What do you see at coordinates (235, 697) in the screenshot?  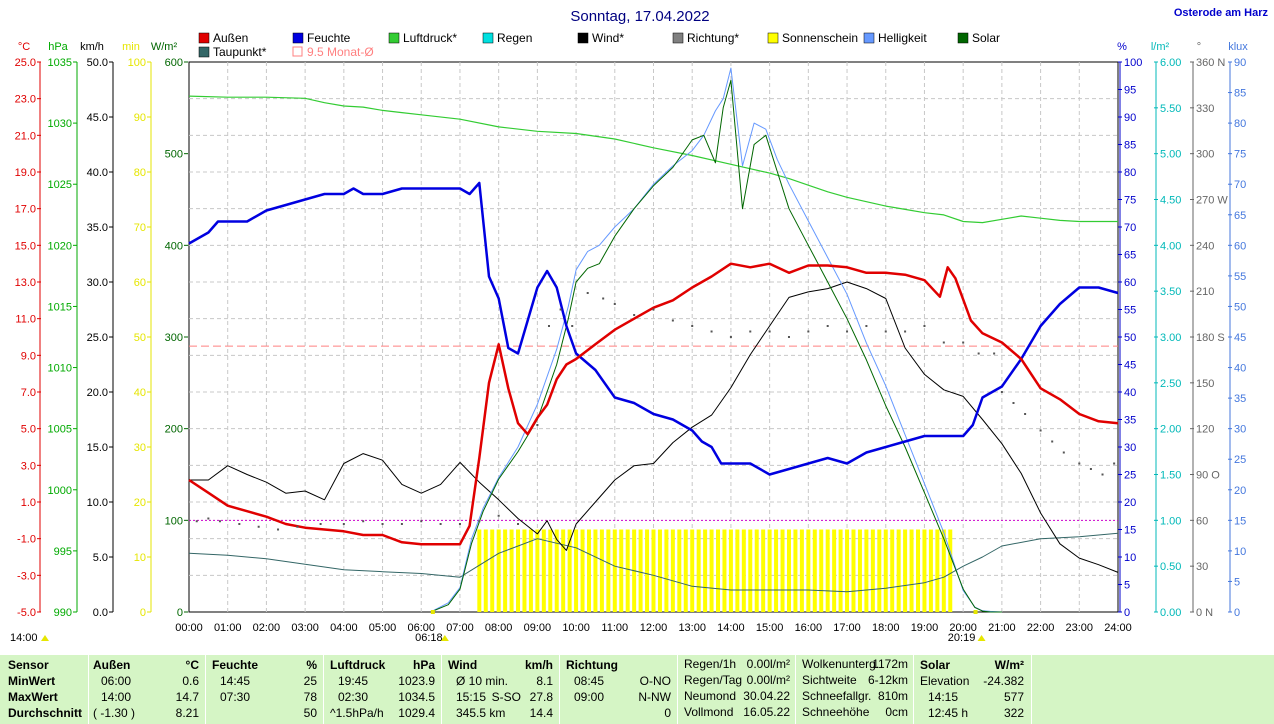 I see `feuchte-max-time: 07:30` at bounding box center [235, 697].